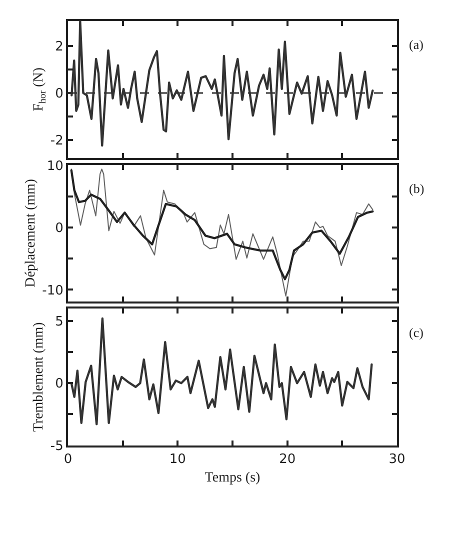  What do you see at coordinates (55, 166) in the screenshot?
I see `y-tick-label: 10` at bounding box center [55, 166].